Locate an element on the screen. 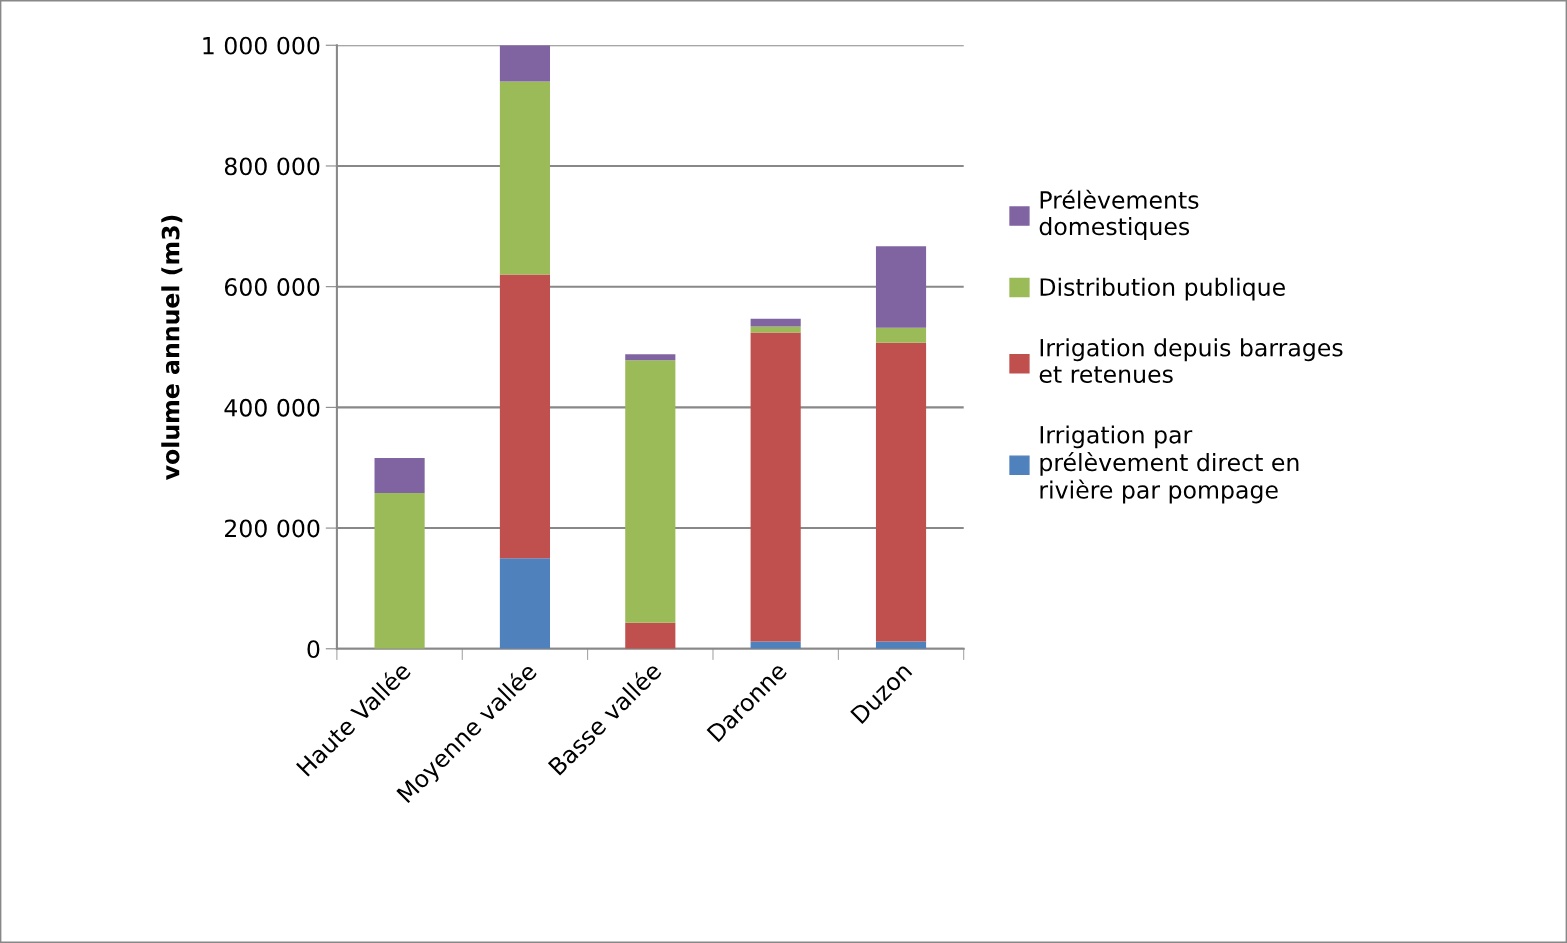 The height and width of the screenshot is (943, 1567). y-tick-label: 400 000 is located at coordinates (272, 407).